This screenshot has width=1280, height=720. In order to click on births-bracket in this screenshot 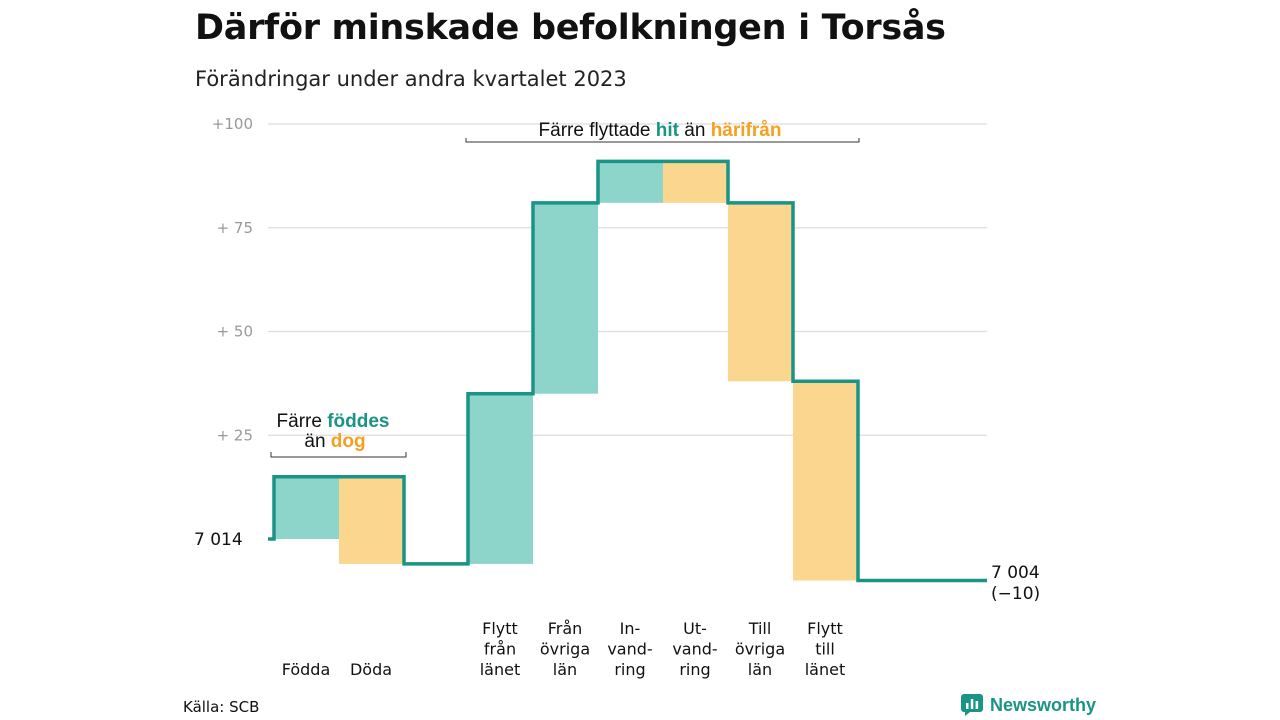, I will do `click(338, 455)`.